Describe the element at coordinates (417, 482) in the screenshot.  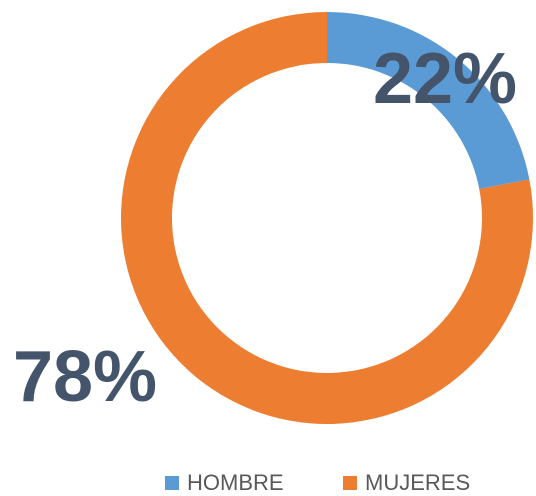
I see `legend-label: MUJERES` at that location.